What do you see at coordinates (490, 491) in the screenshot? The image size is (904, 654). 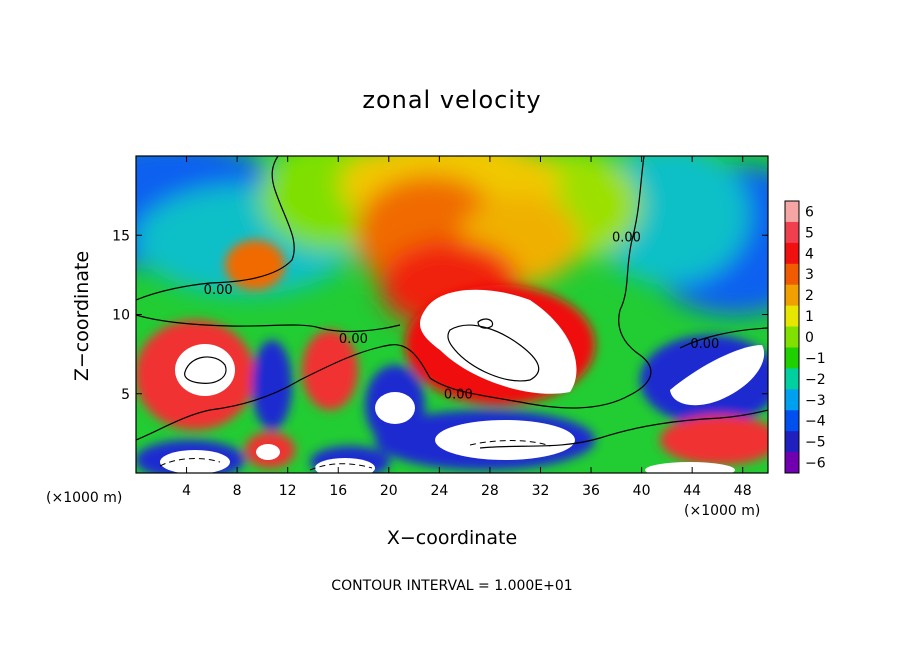 I see `x-tick-label: 28` at bounding box center [490, 491].